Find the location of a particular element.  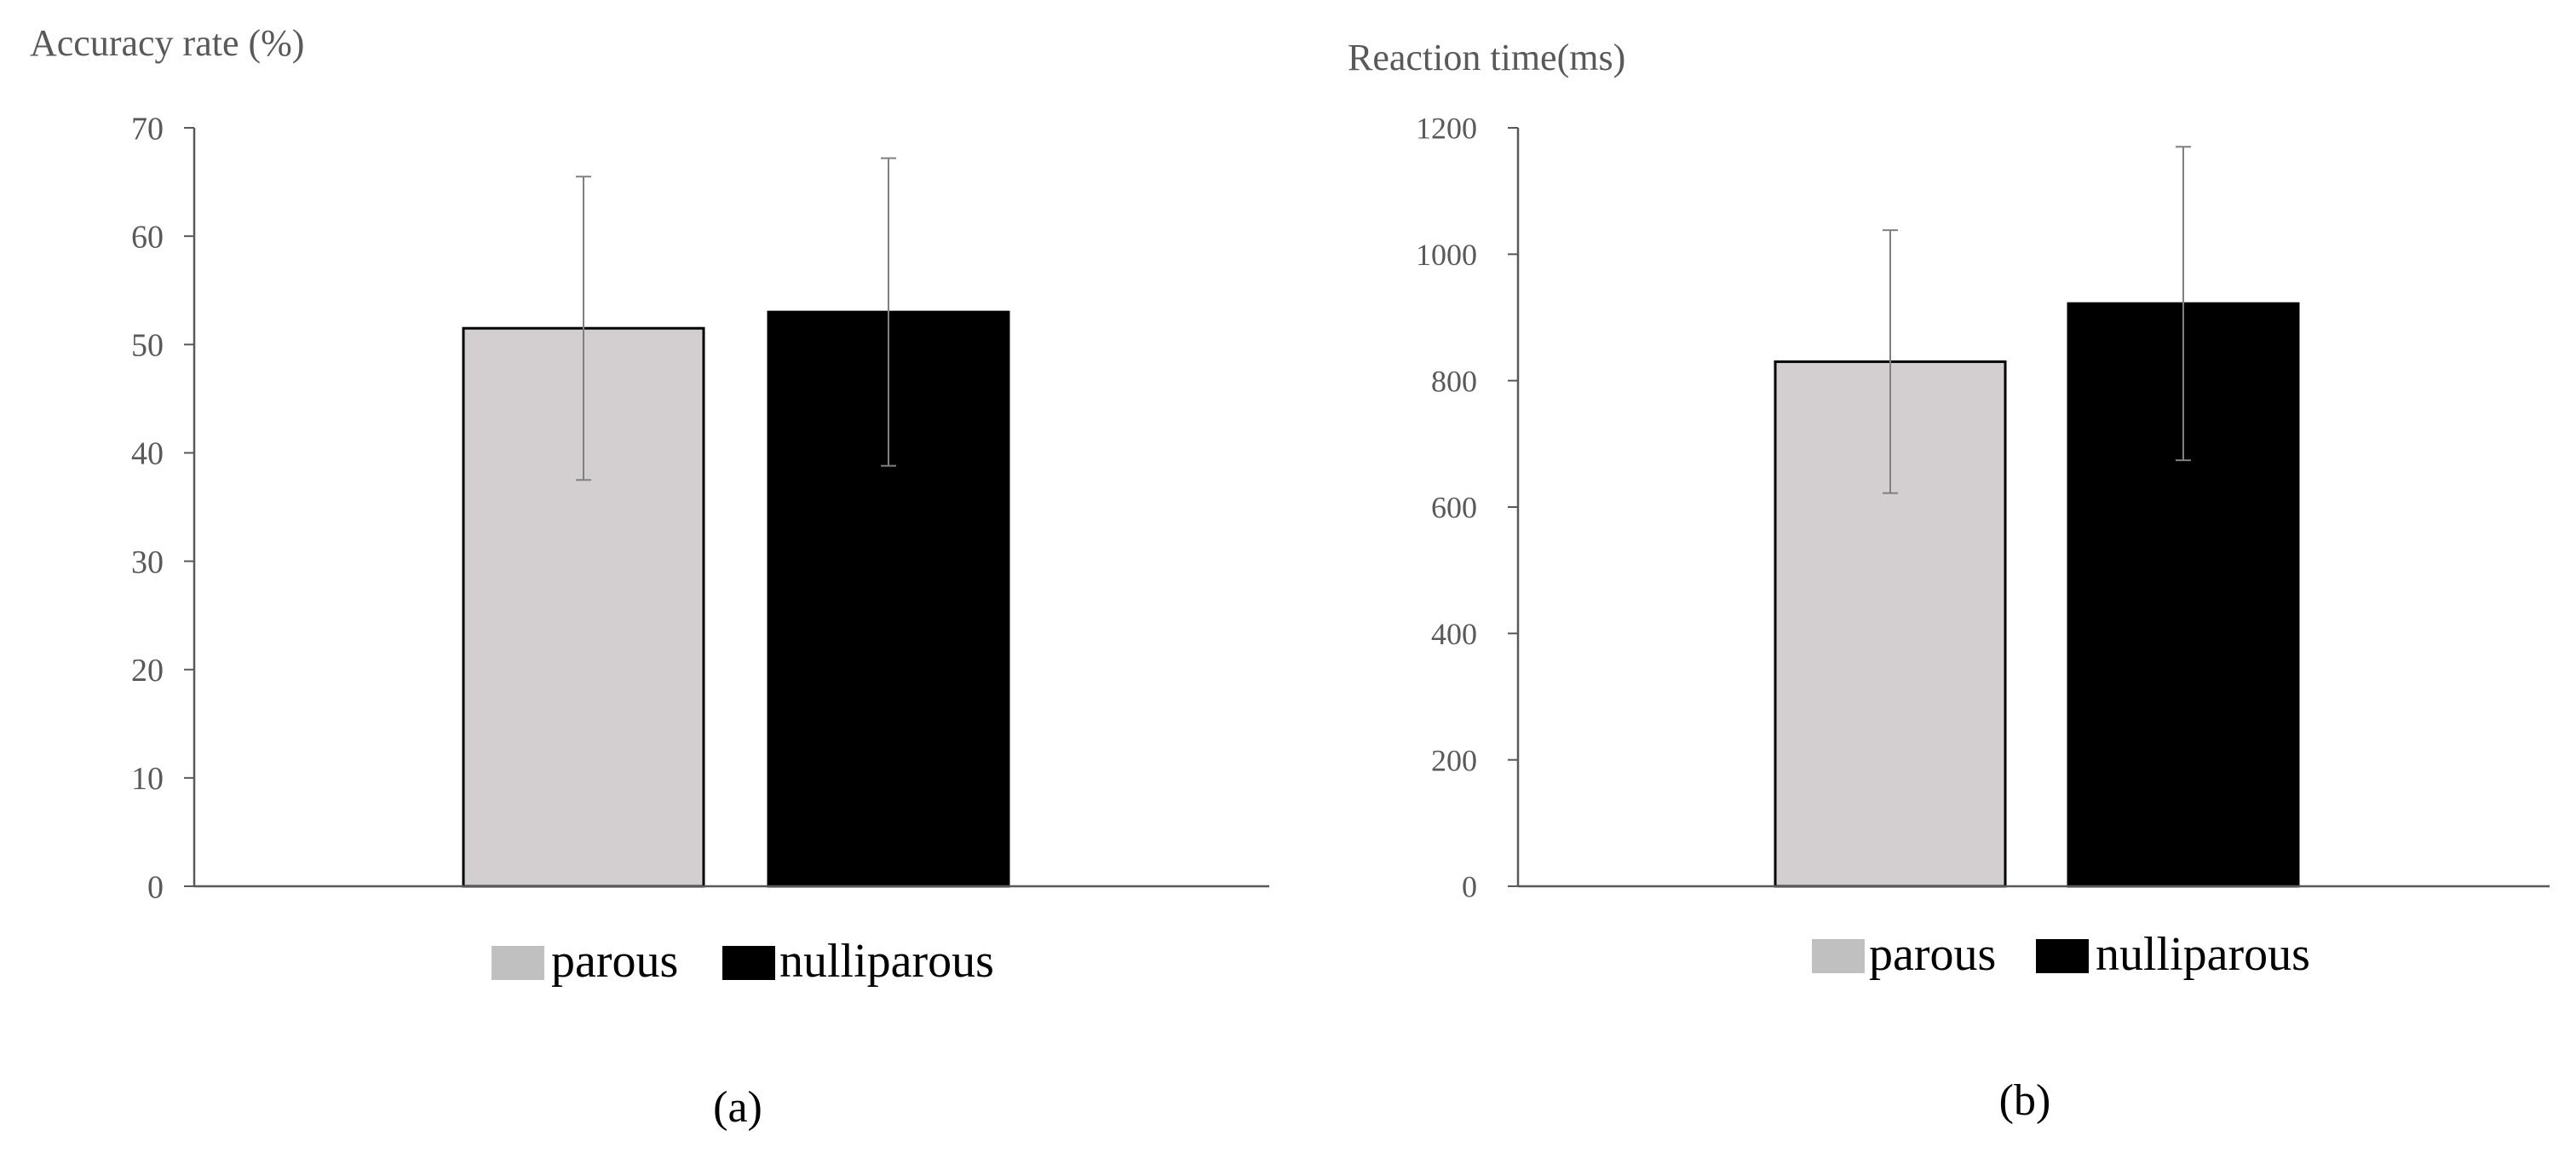

y-axis-label: Accuracy rate (%) is located at coordinates (167, 43).